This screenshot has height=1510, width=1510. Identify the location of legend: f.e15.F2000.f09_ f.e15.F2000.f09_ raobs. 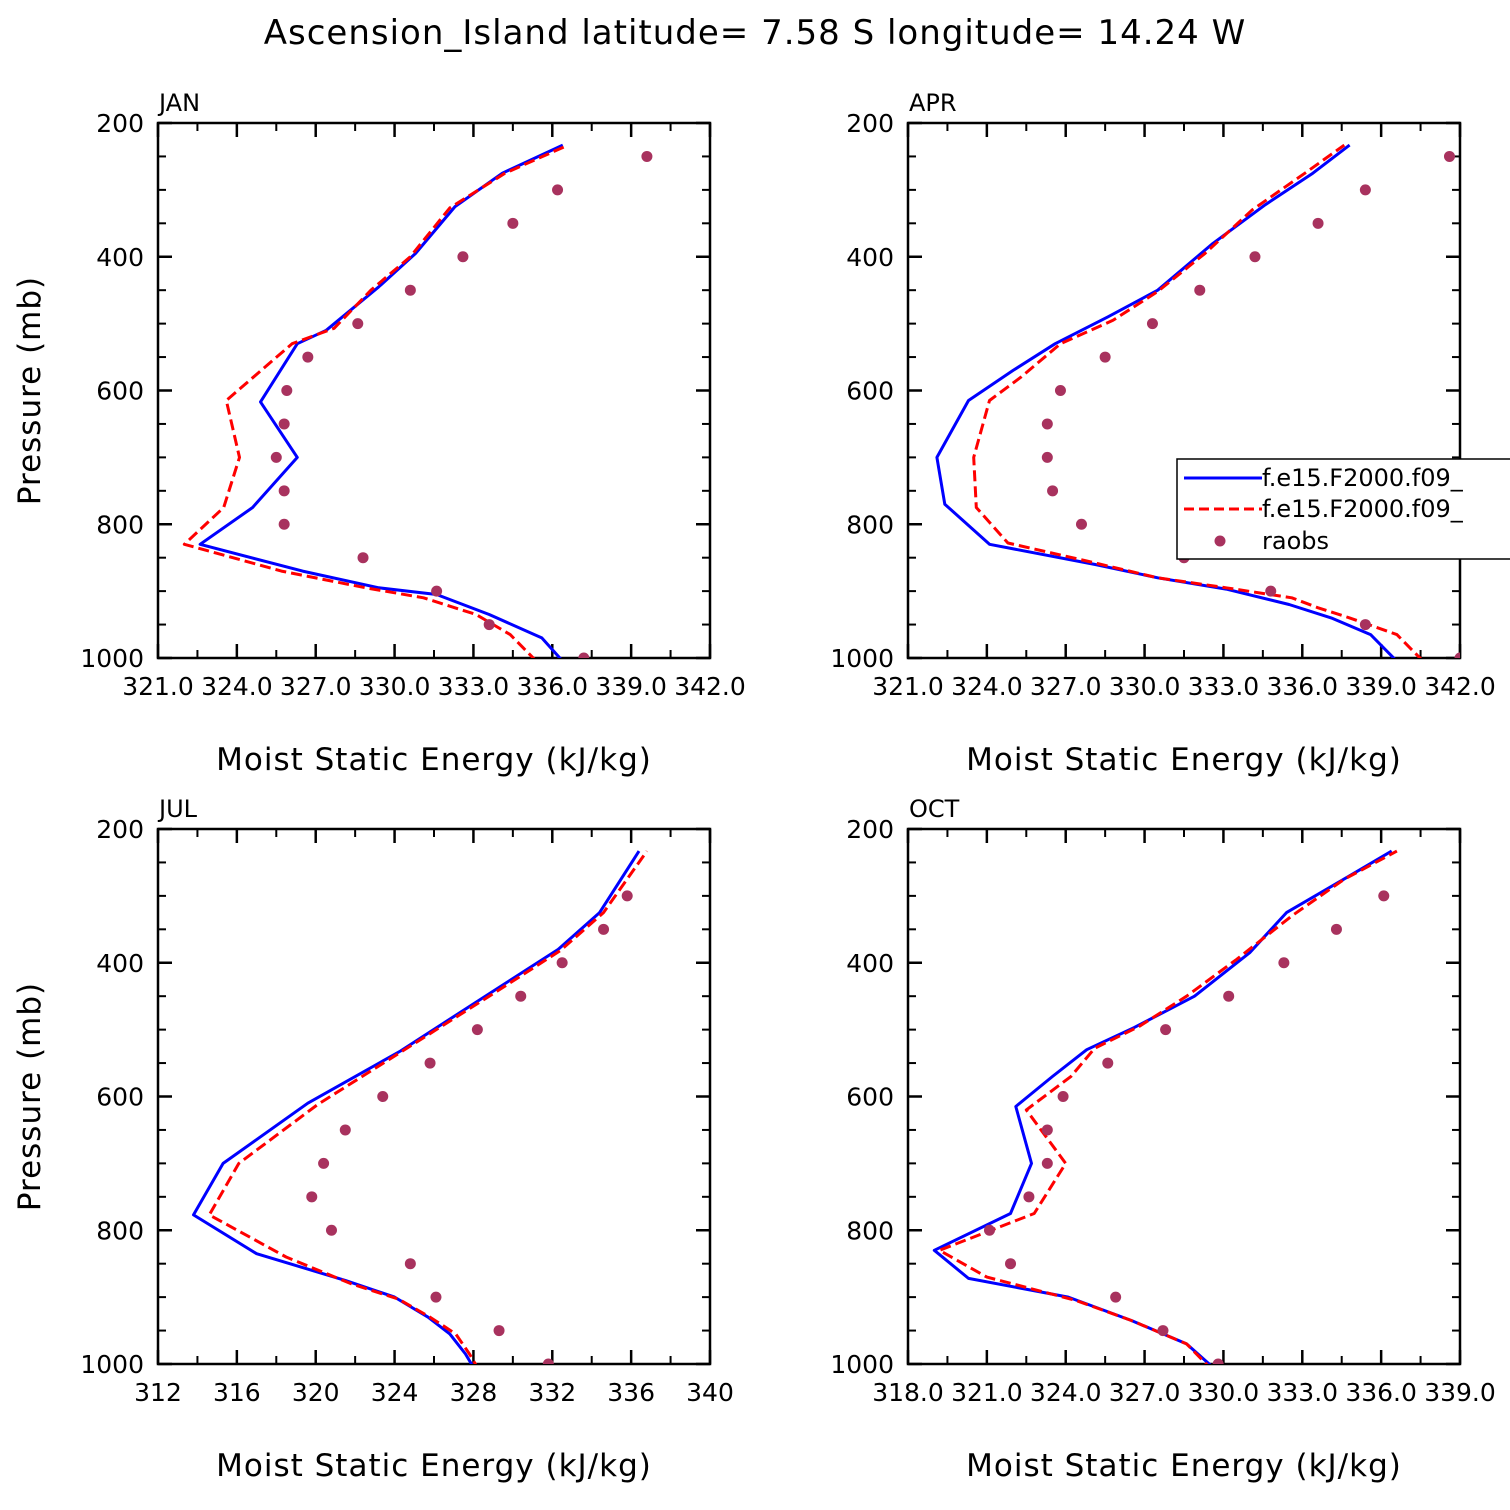
(1343, 509).